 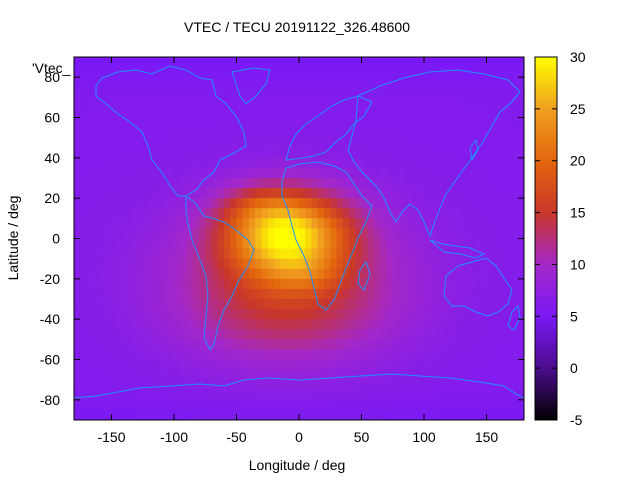 I want to click on colorbar-tick-label: 30, so click(x=578, y=57).